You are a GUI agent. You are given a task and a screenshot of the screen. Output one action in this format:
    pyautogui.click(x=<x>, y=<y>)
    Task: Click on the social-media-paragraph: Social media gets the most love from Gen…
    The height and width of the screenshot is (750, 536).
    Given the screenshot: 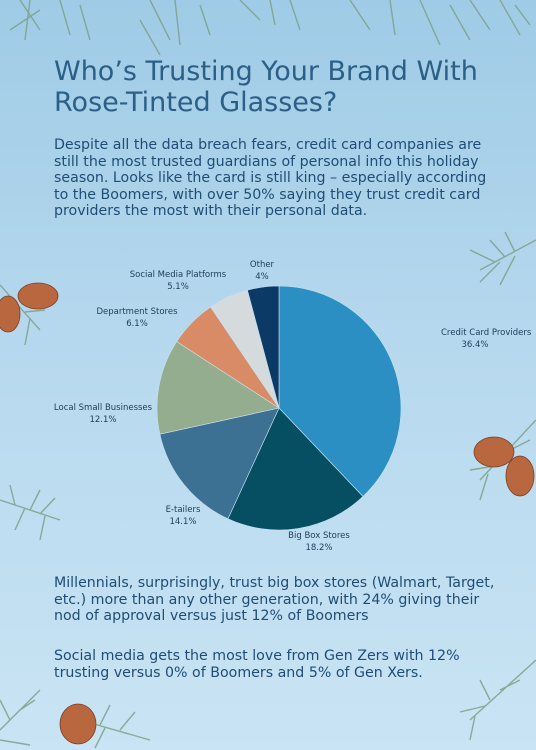 What is the action you would take?
    pyautogui.click(x=257, y=664)
    